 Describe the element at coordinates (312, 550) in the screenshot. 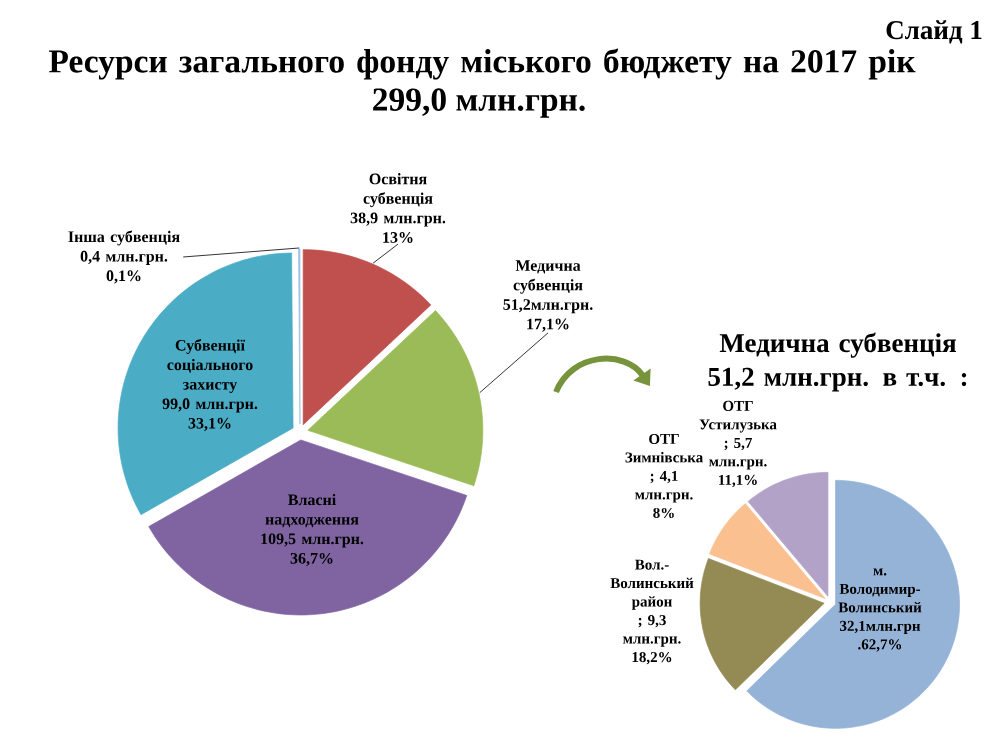

I see `data-label: 109,5 млн.грн. 36,7%` at that location.